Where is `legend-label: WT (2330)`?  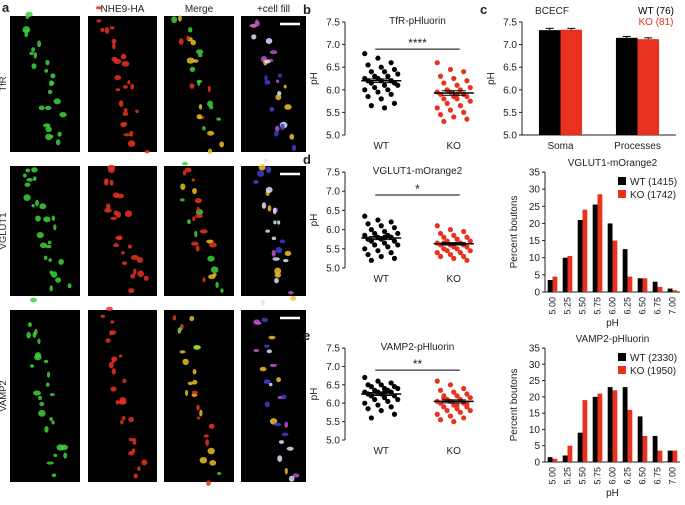 legend-label: WT (2330) is located at coordinates (653, 358).